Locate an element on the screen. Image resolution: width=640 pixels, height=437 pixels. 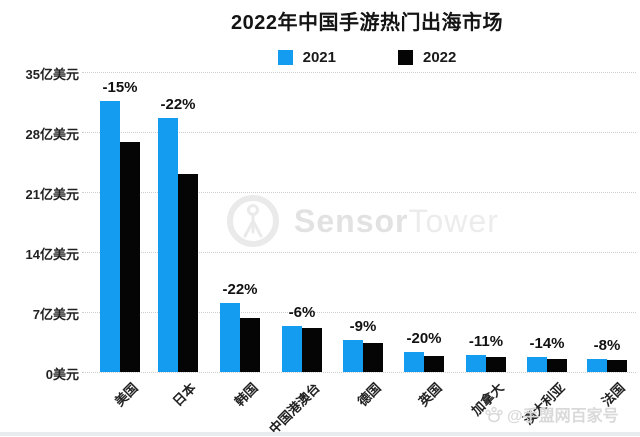
x-tick-label: 德国 is located at coordinates (369, 395).